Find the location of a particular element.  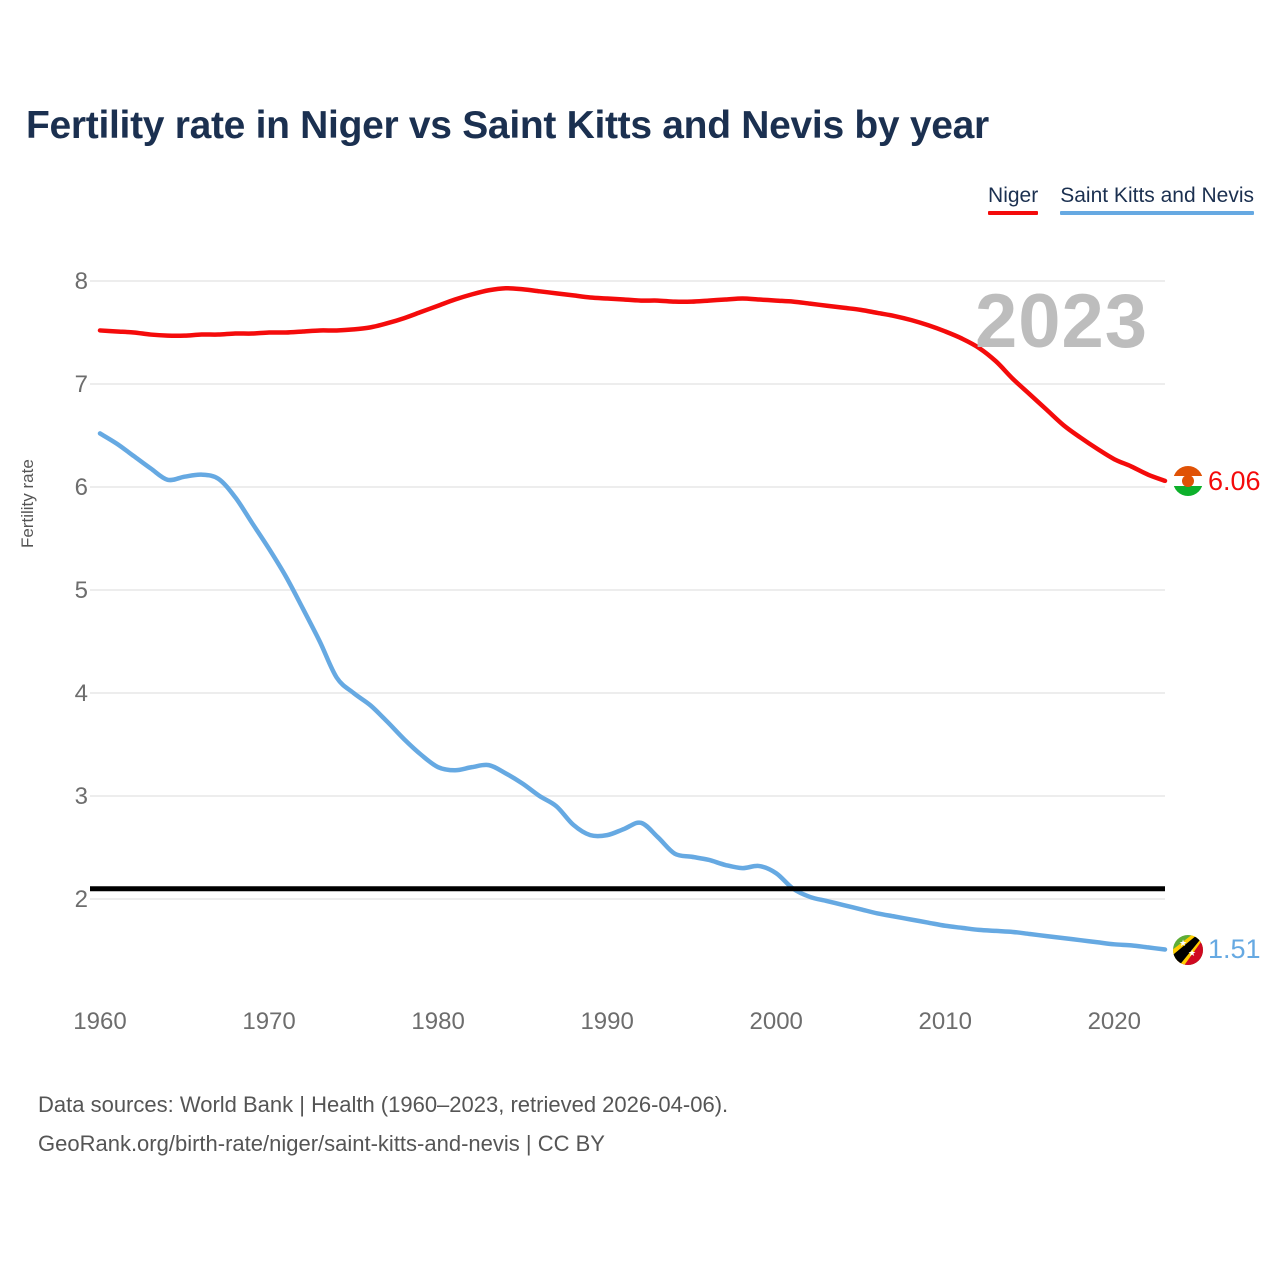

x-tick-label: 2010 is located at coordinates (945, 1021).